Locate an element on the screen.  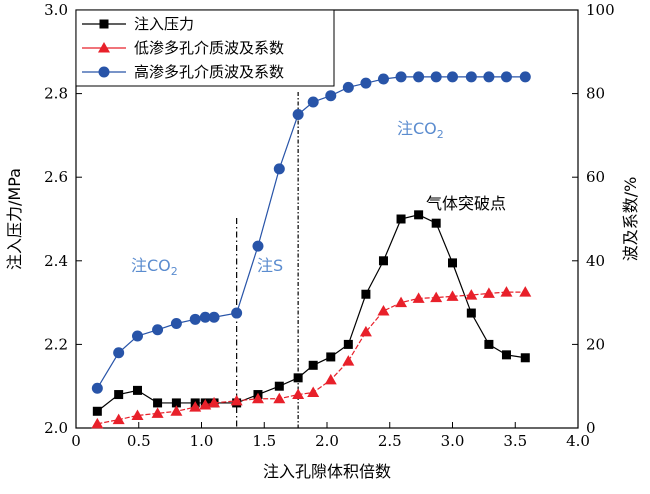
annotation-co2-right-main: 注CO is located at coordinates (417, 128).